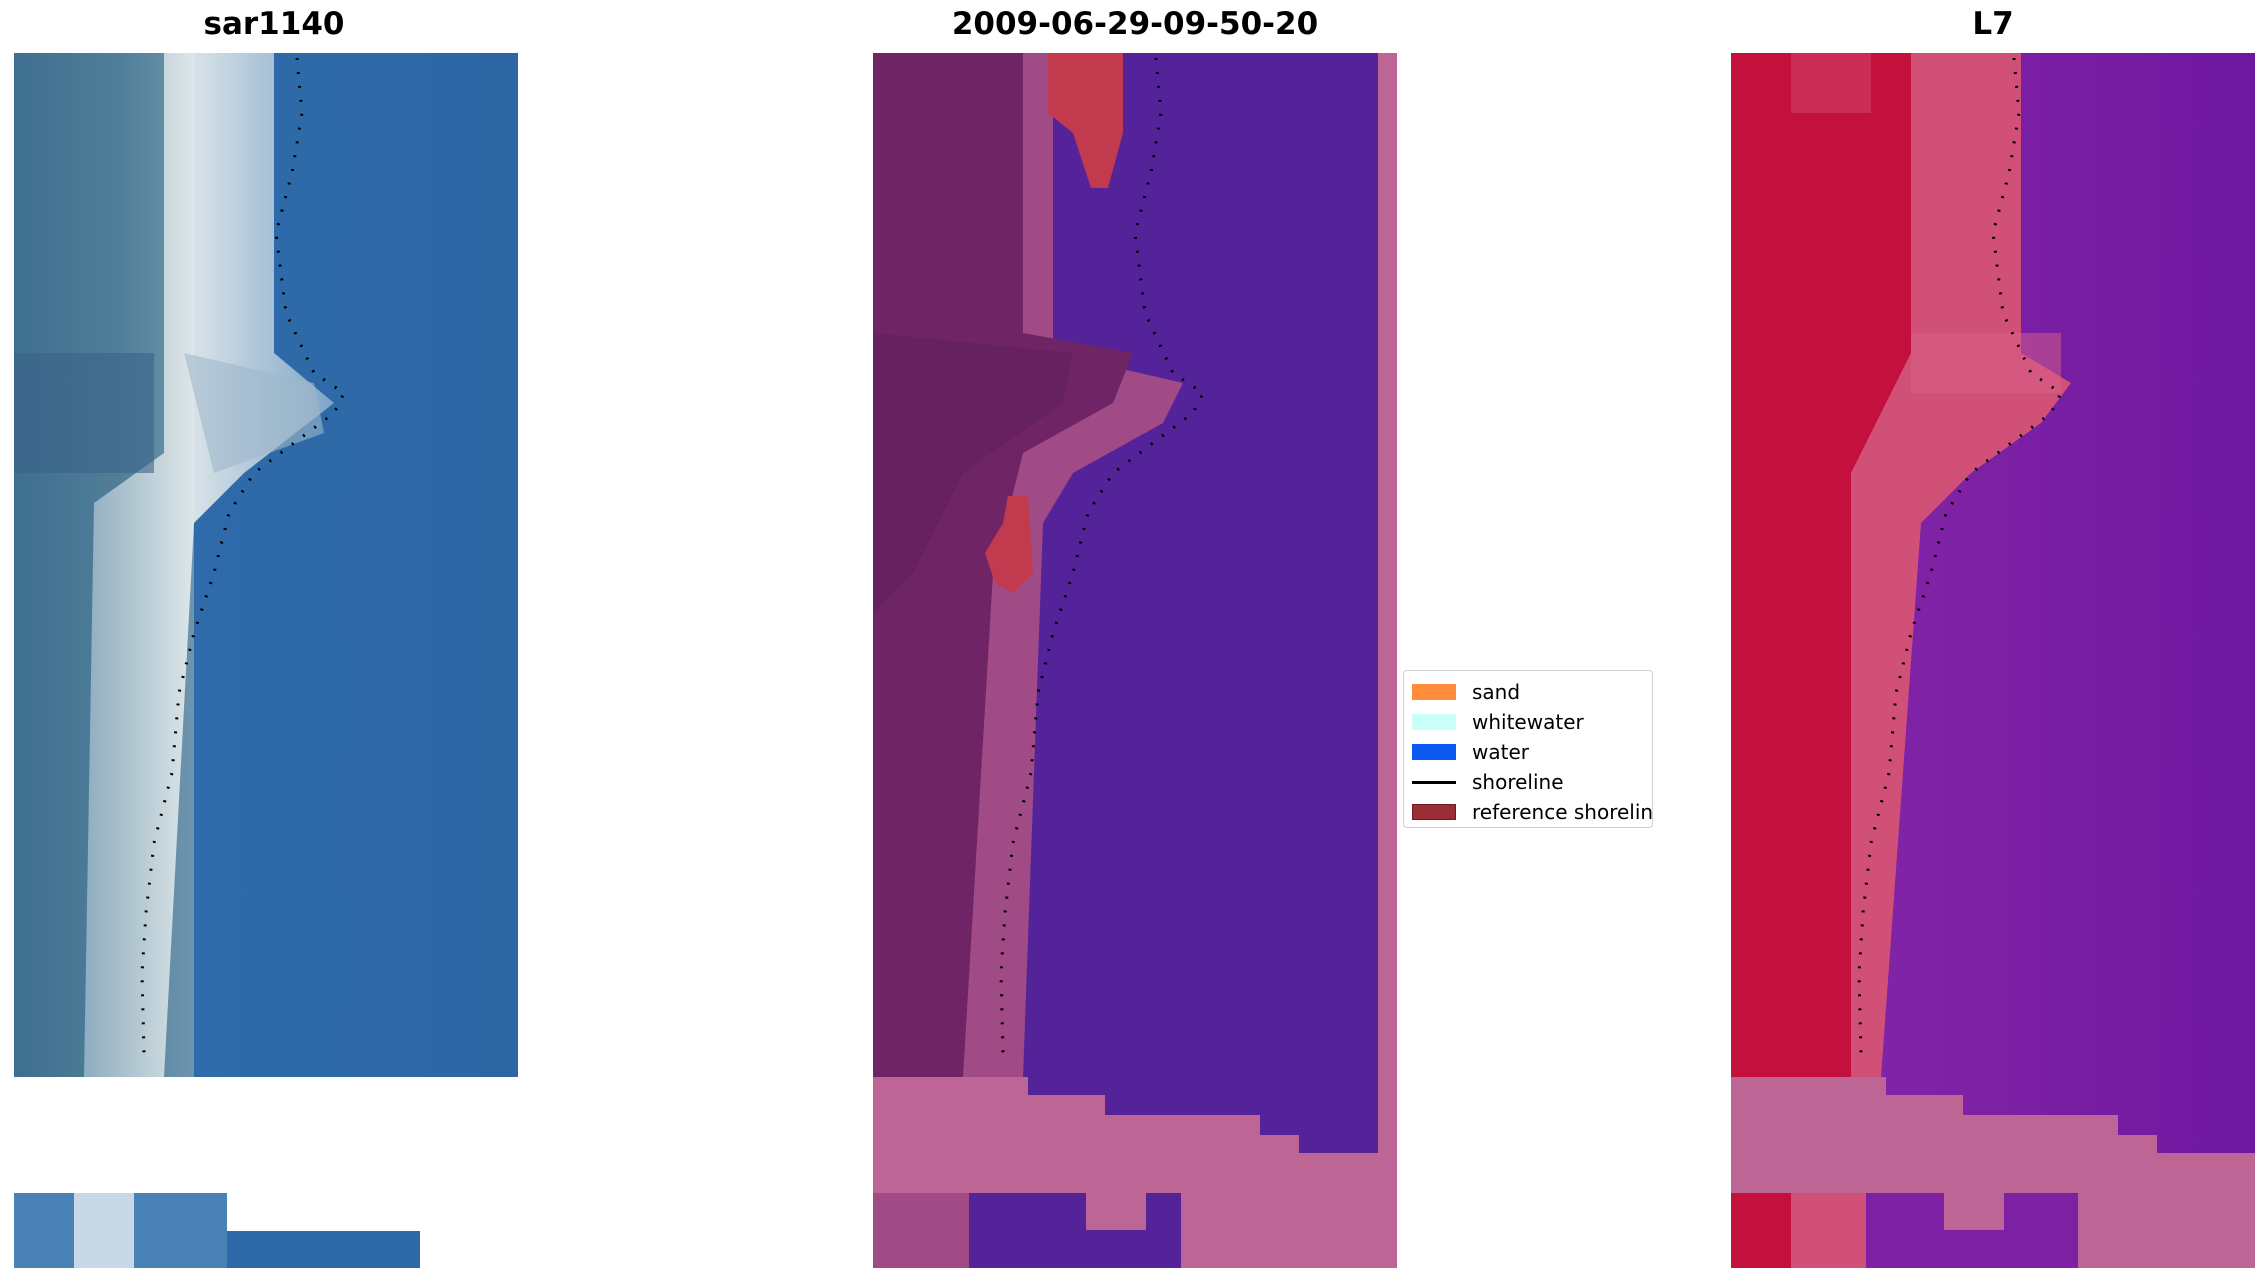  Describe the element at coordinates (1434, 722) in the screenshot. I see `legend-swatch-whitewater` at that location.